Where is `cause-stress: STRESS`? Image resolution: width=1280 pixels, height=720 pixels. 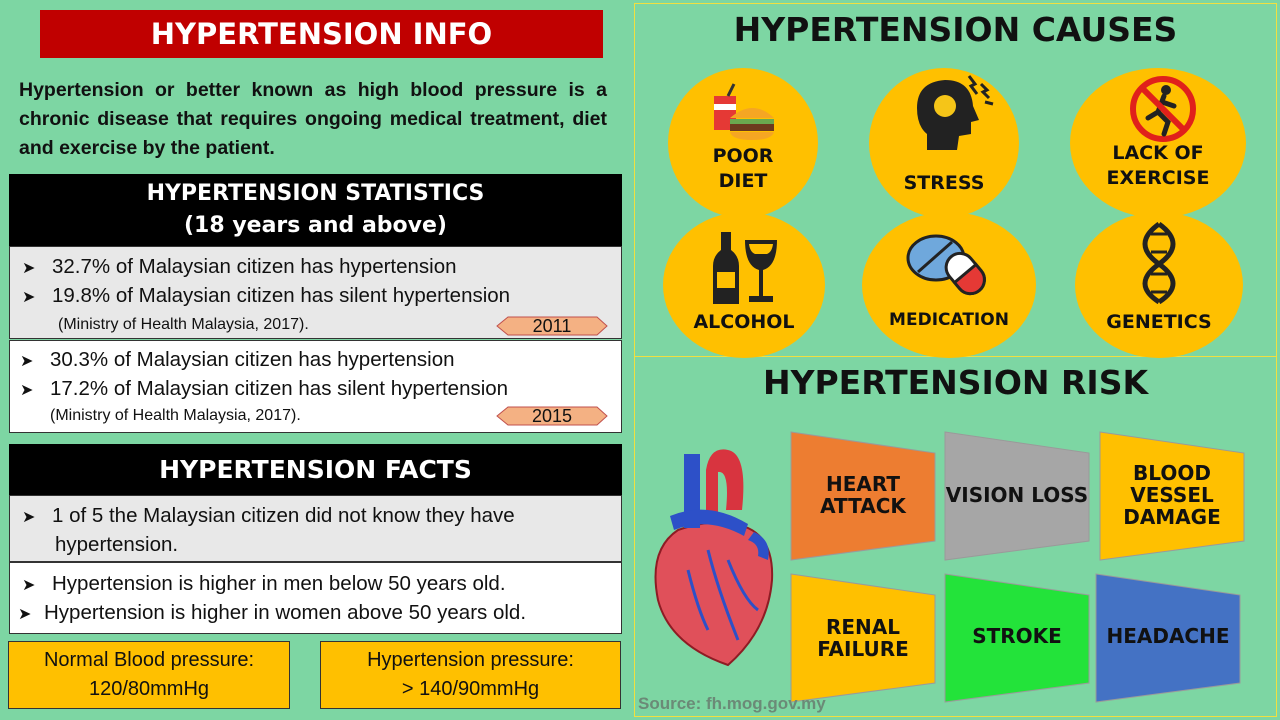 cause-stress: STRESS is located at coordinates (944, 143).